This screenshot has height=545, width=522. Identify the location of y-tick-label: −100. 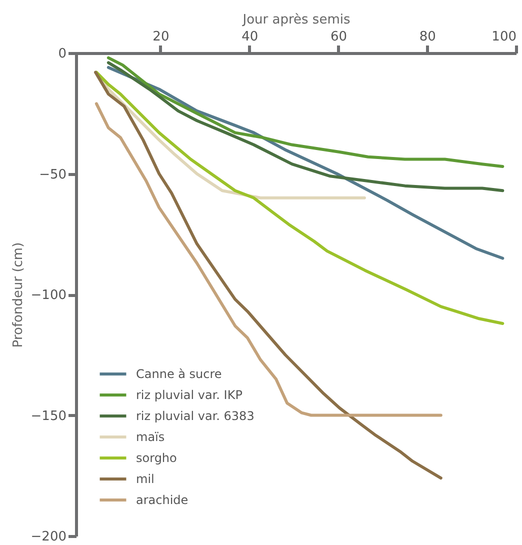
(48, 295).